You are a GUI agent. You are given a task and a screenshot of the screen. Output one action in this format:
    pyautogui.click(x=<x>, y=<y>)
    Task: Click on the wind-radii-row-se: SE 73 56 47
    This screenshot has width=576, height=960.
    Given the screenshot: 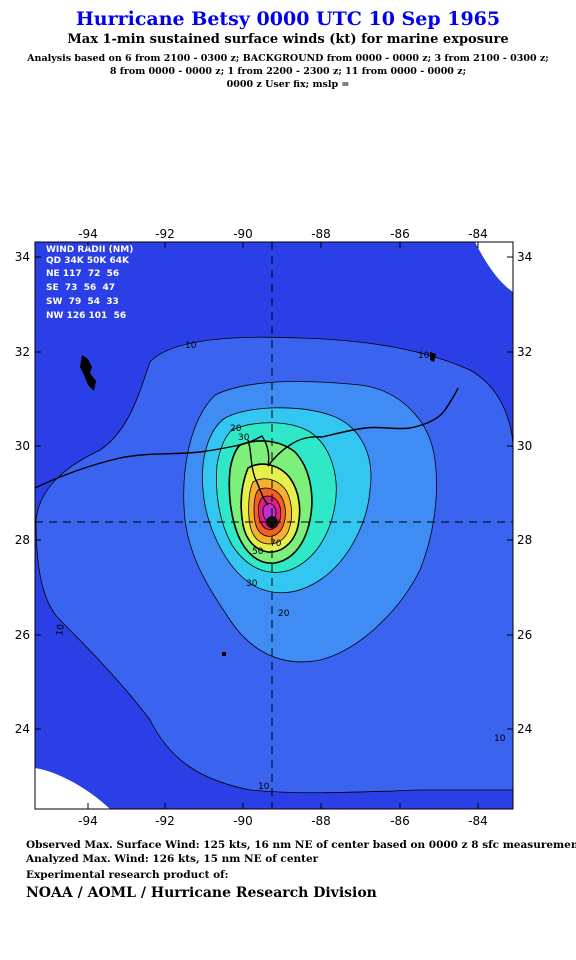 What is the action you would take?
    pyautogui.click(x=80, y=288)
    